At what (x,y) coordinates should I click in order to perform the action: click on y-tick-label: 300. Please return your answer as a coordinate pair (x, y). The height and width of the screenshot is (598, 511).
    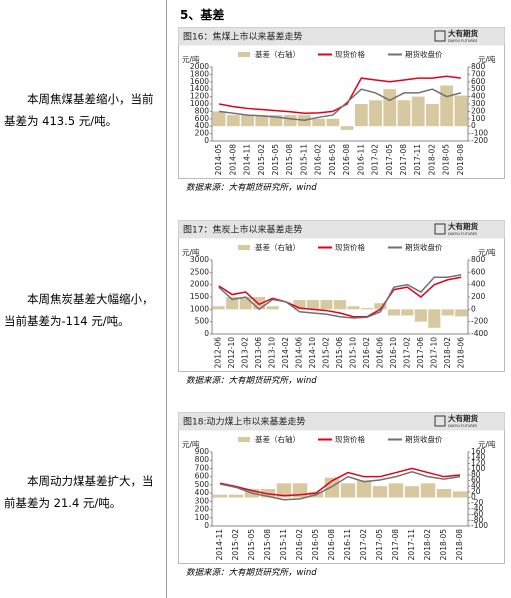
    Looking at the image, I should click on (202, 500).